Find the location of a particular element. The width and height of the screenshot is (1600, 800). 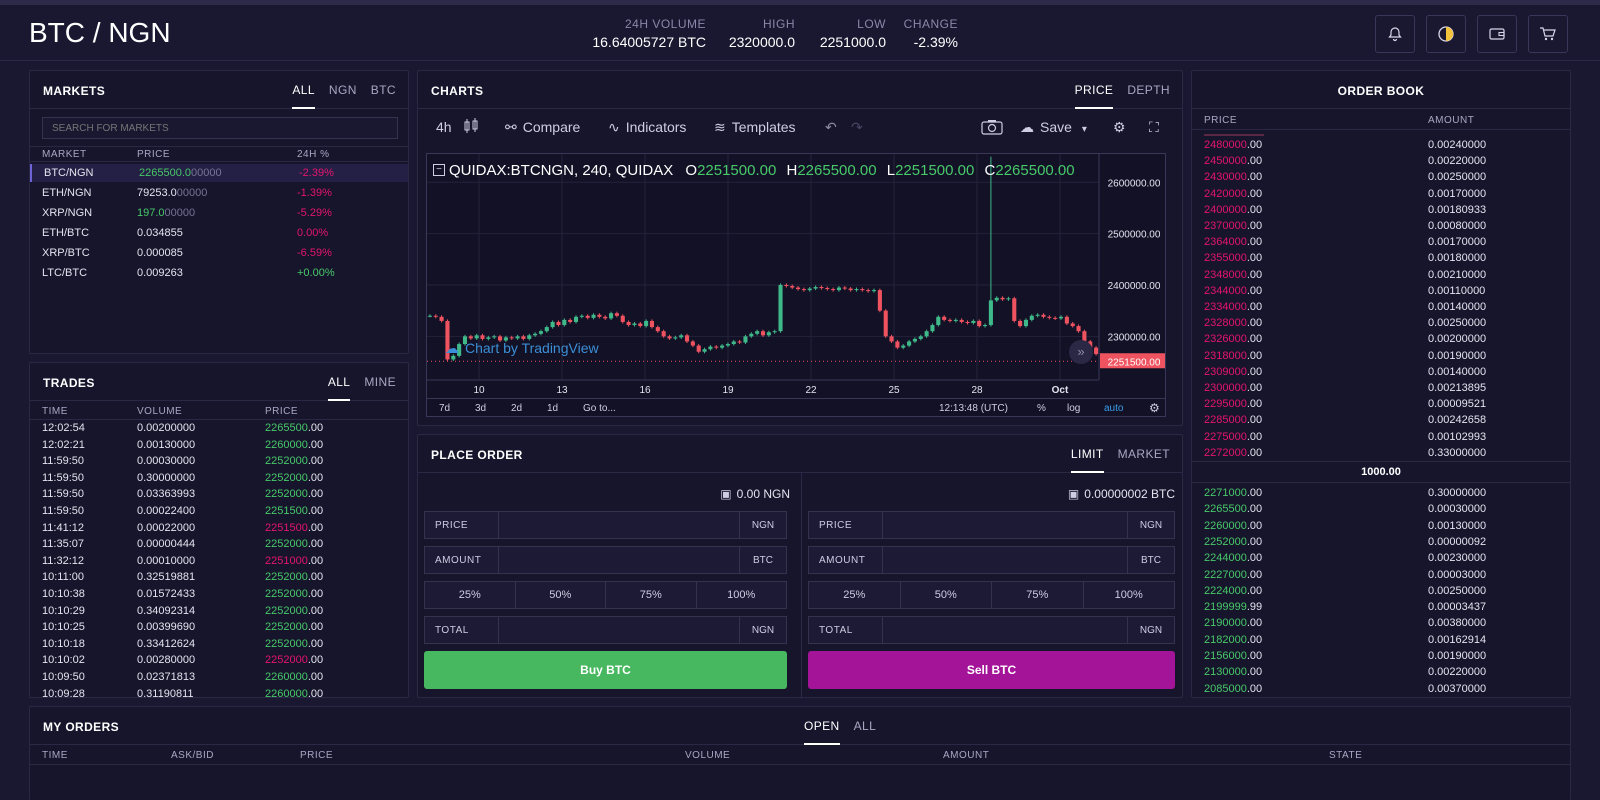

ask-row: 2430000.00 0.00250000 is located at coordinates (1381, 177).